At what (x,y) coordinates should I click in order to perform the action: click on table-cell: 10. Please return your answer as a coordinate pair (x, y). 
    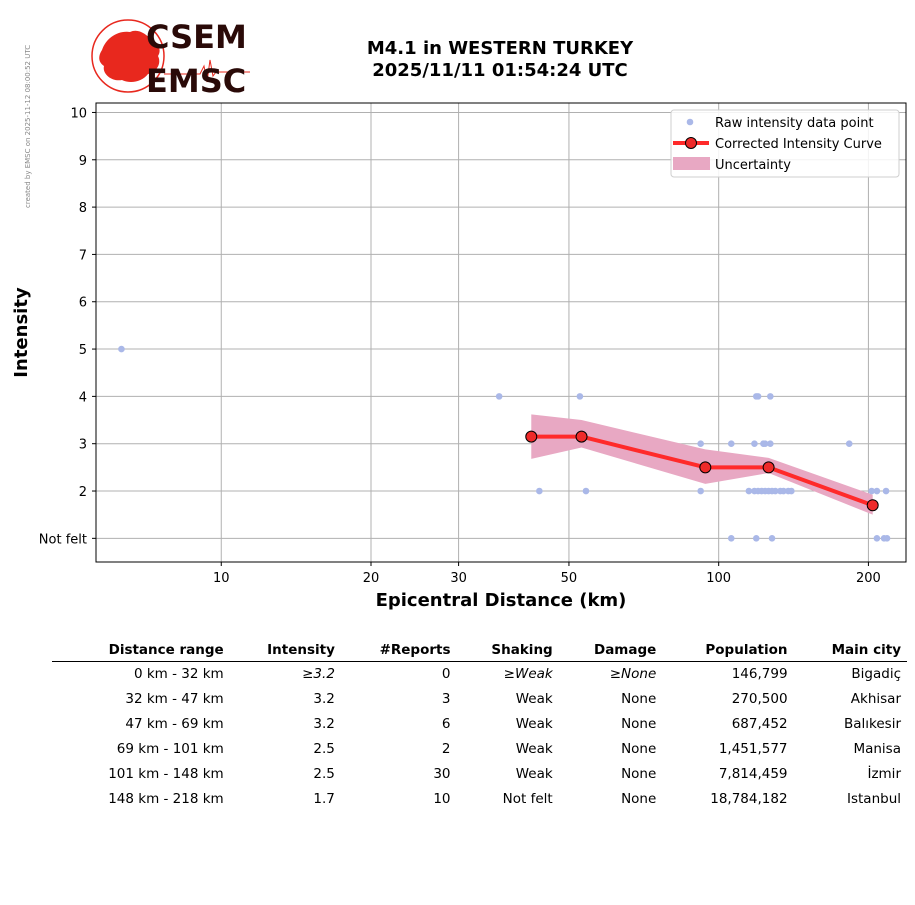
    Looking at the image, I should click on (442, 799).